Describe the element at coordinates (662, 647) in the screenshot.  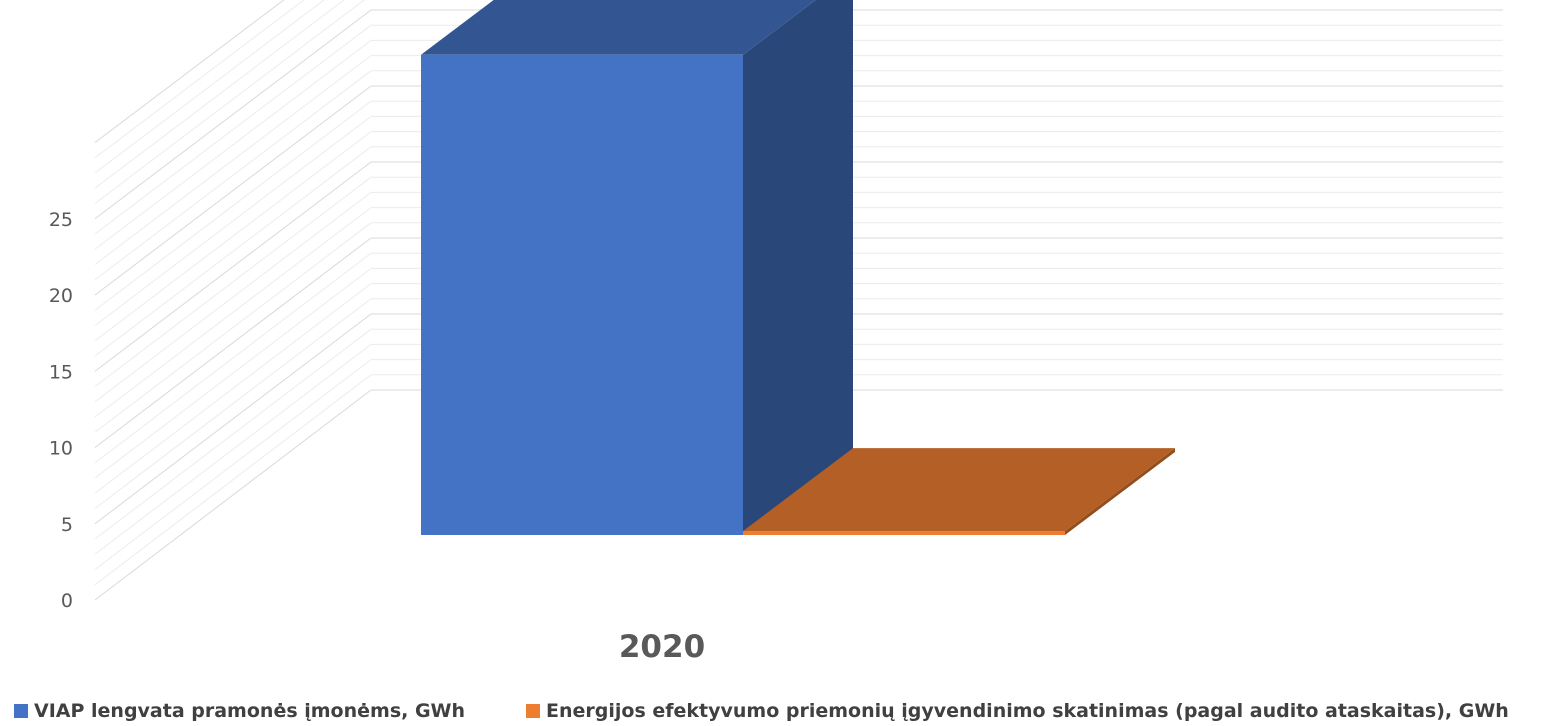
I see `x-category-label: 2020` at that location.